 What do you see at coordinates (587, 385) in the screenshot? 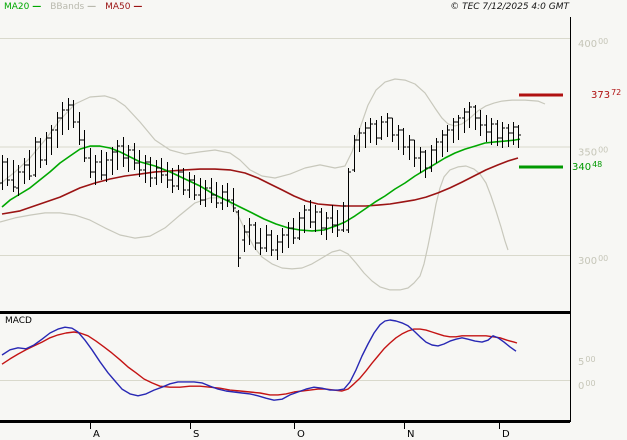
I see `macd-axis-label: 000` at bounding box center [587, 385].